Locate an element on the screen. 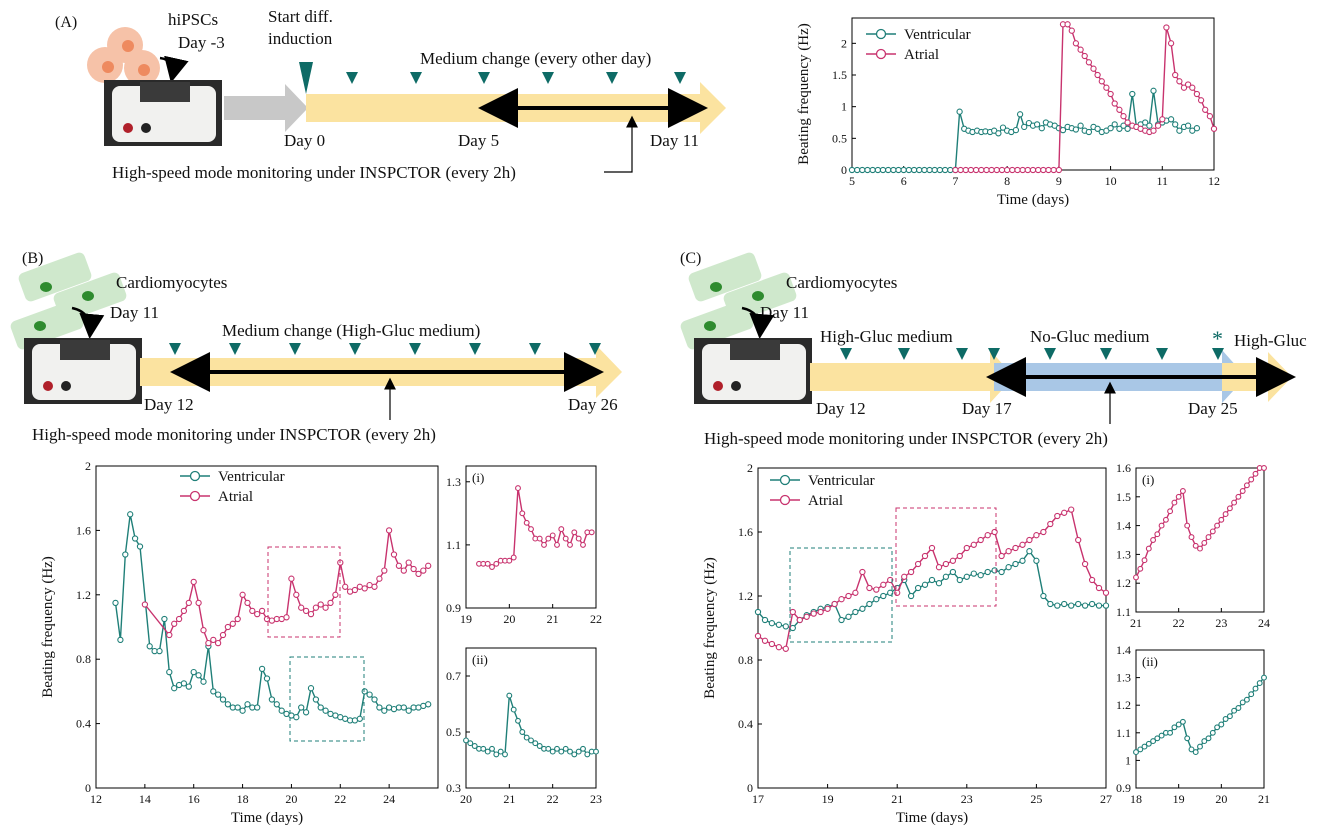  inset-ii-highlight-box is located at coordinates (327, 699).